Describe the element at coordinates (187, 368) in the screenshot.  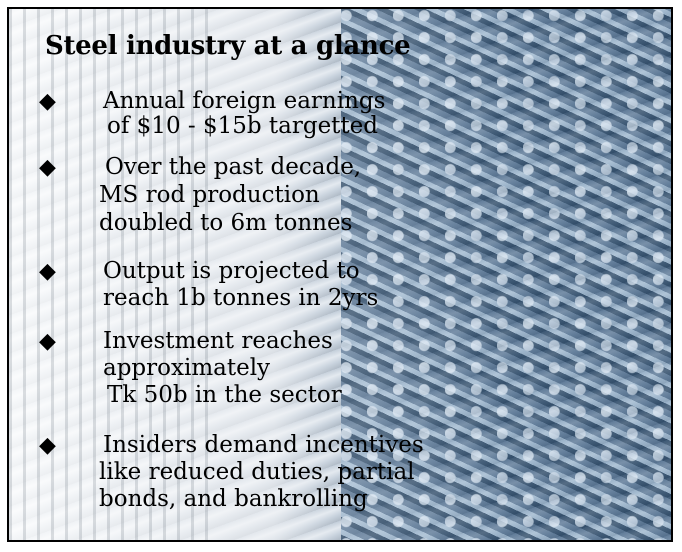
I see `item-line: approximately` at that location.